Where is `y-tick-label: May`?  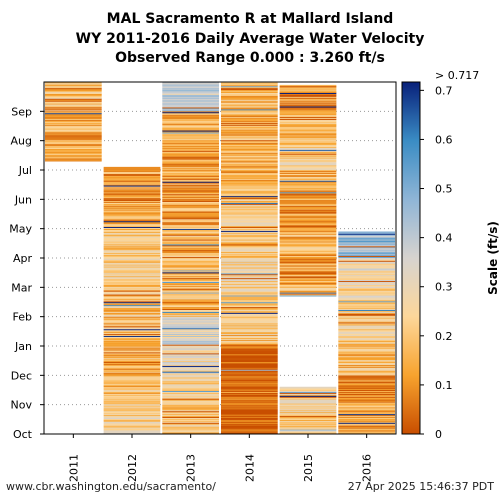 y-tick-label: May is located at coordinates (20, 229).